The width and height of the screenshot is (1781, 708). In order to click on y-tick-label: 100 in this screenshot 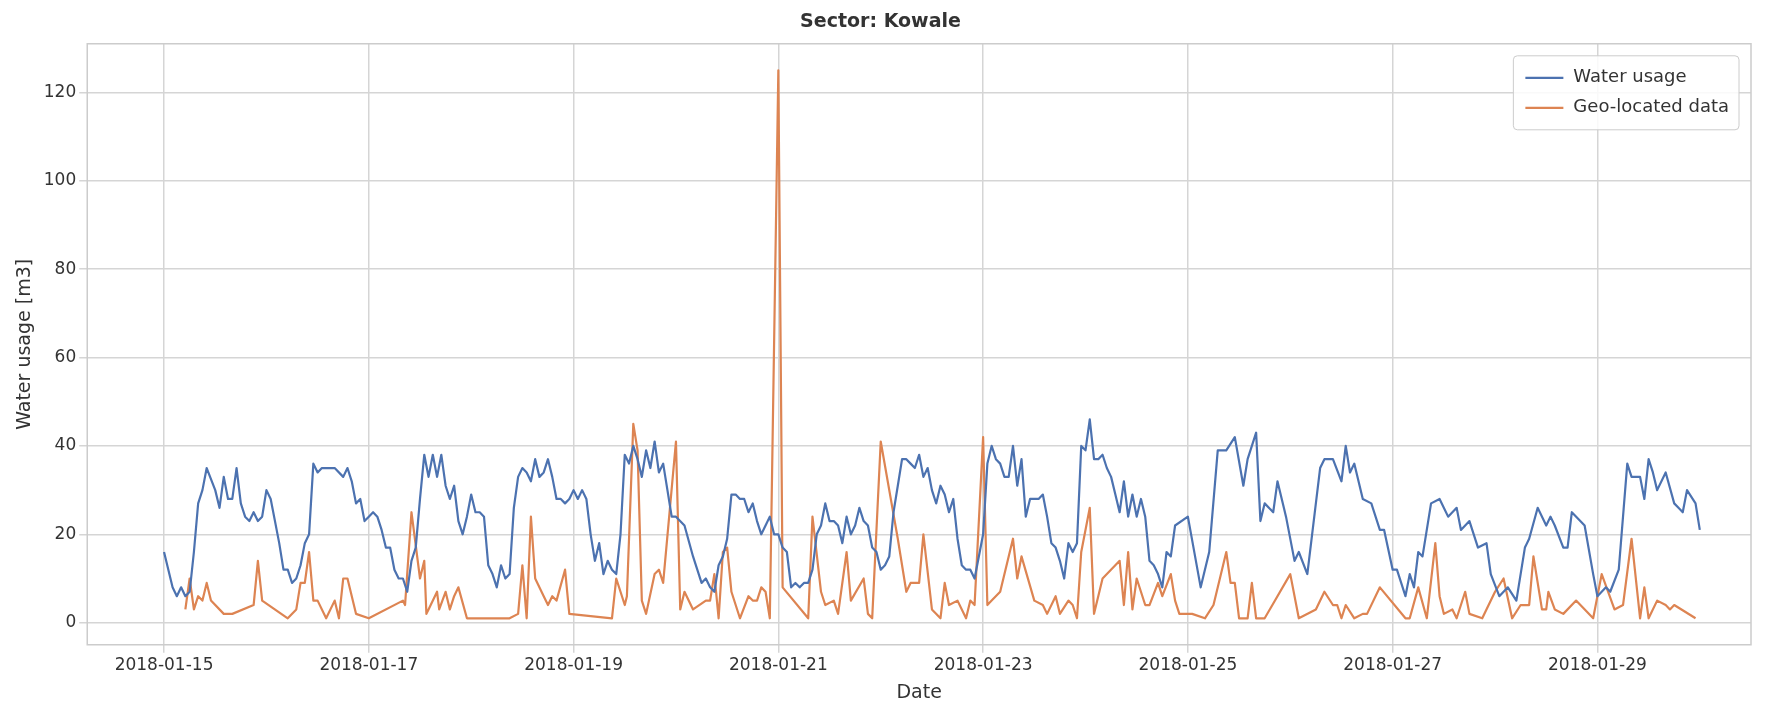, I will do `click(60, 179)`.